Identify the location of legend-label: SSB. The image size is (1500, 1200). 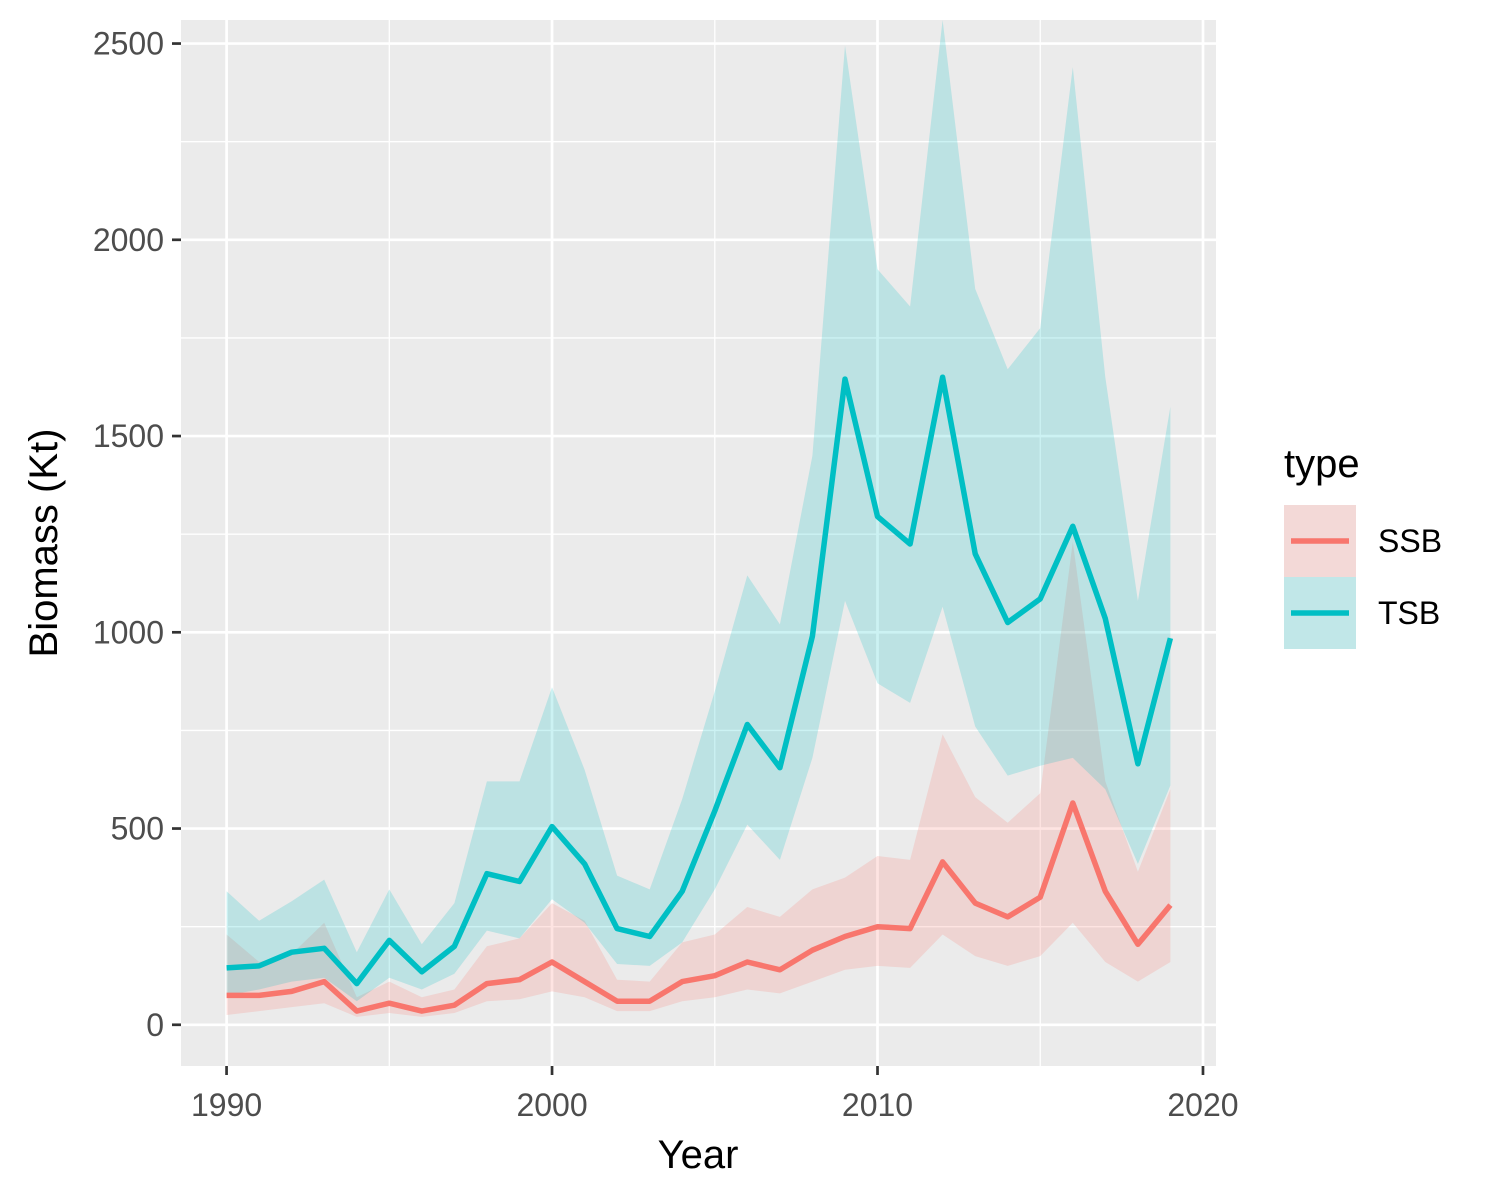
(1410, 541).